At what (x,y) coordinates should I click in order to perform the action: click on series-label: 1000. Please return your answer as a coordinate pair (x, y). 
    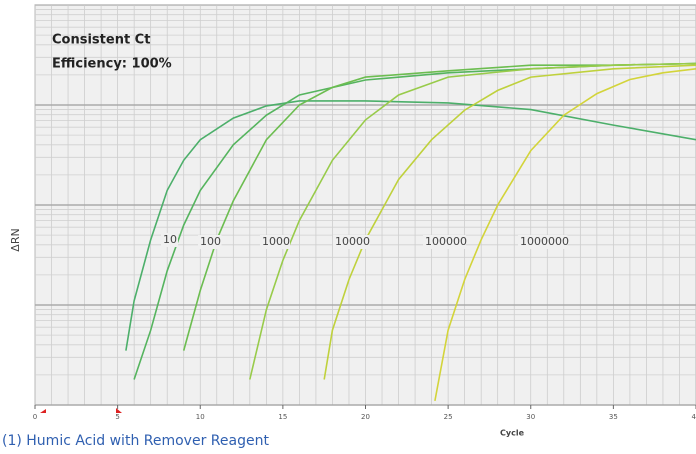
    Looking at the image, I should click on (276, 241).